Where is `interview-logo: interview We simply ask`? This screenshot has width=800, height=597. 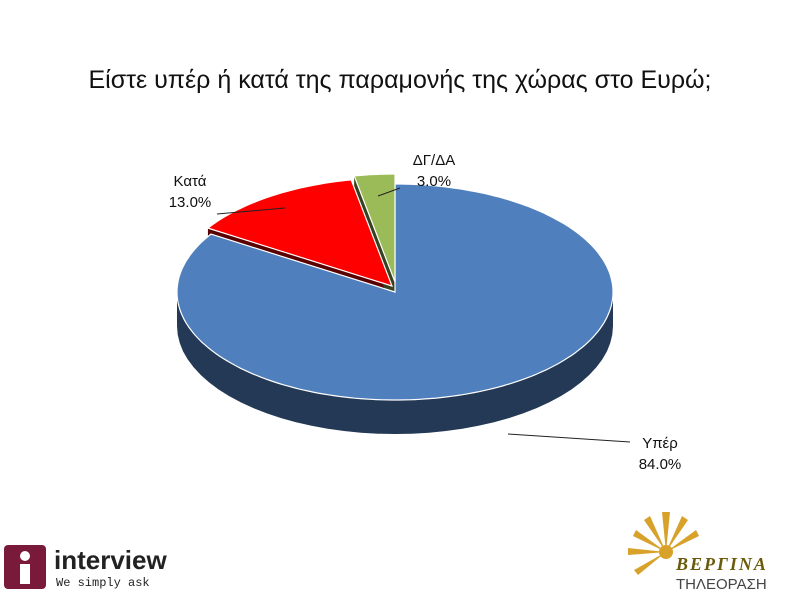
interview-logo: interview We simply ask is located at coordinates (99, 569).